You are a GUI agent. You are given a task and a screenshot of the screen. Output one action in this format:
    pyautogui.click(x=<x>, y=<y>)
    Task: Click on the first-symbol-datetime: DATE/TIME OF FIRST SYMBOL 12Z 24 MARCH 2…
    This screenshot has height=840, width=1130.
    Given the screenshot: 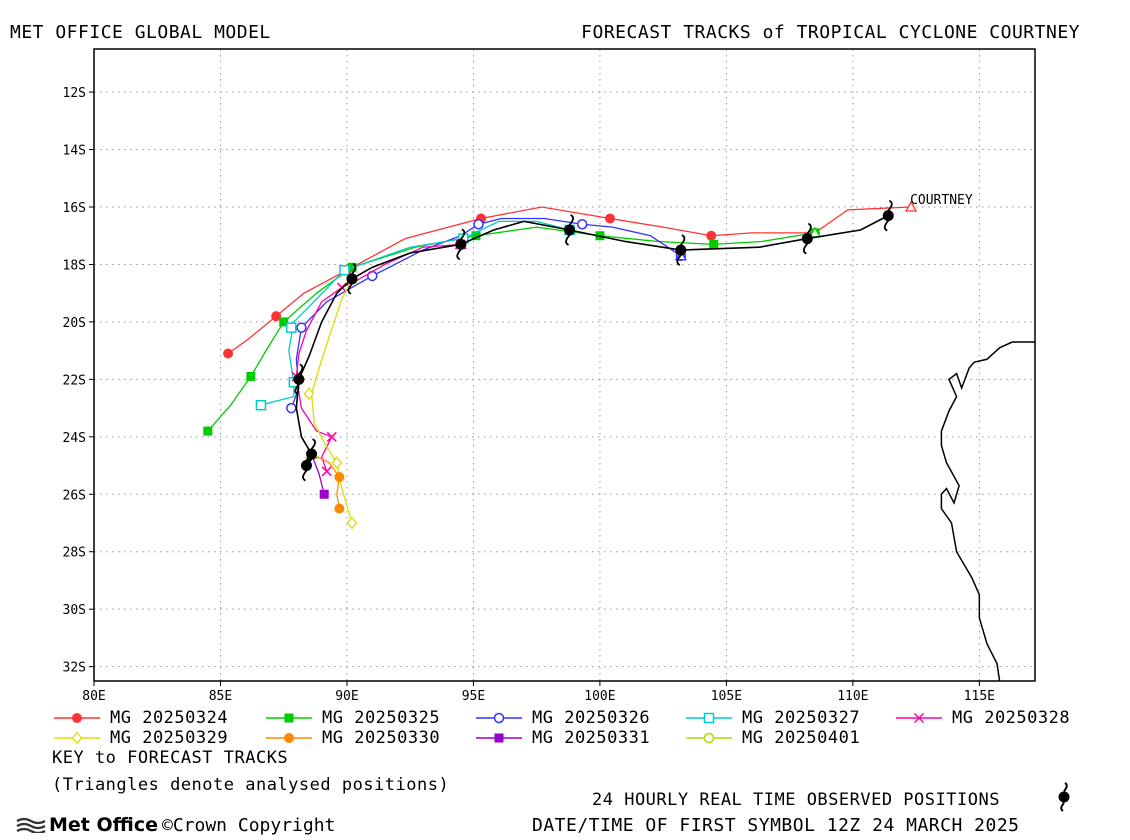 What is the action you would take?
    pyautogui.click(x=776, y=825)
    